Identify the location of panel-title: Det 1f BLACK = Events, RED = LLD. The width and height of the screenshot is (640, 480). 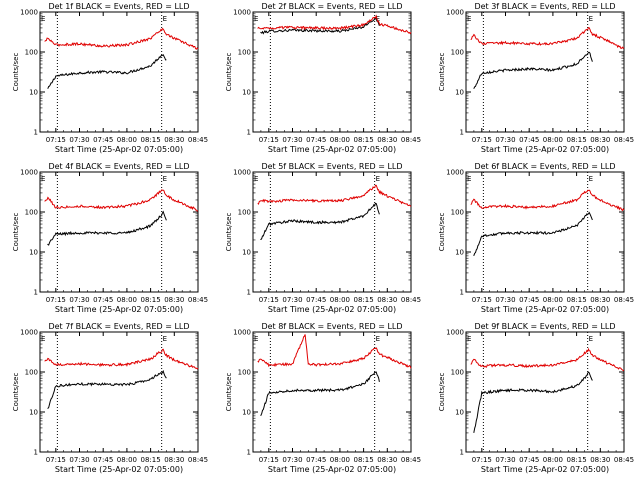
(118, 6).